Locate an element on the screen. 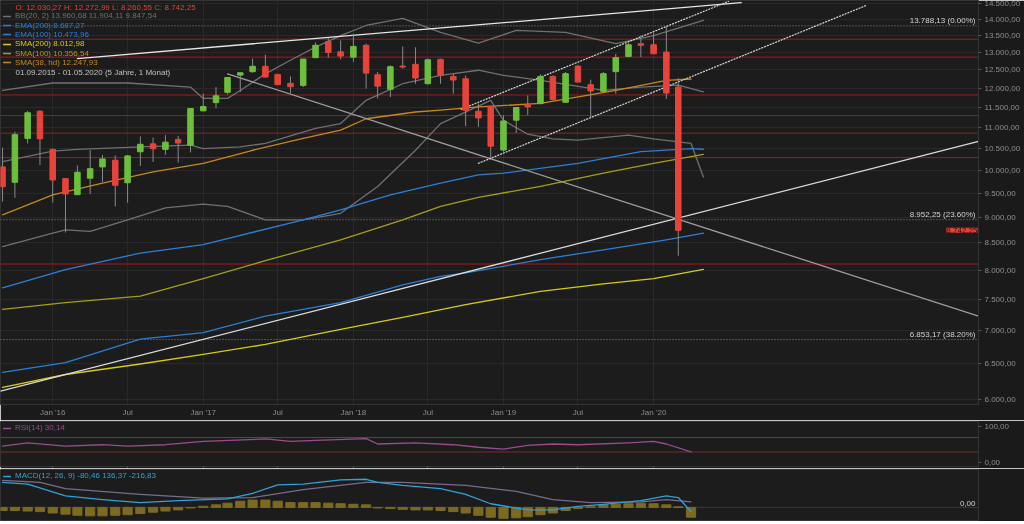 Image resolution: width=1024 pixels, height=524 pixels. ref-line-label: 8.952,25 (23.60%) is located at coordinates (942, 214).